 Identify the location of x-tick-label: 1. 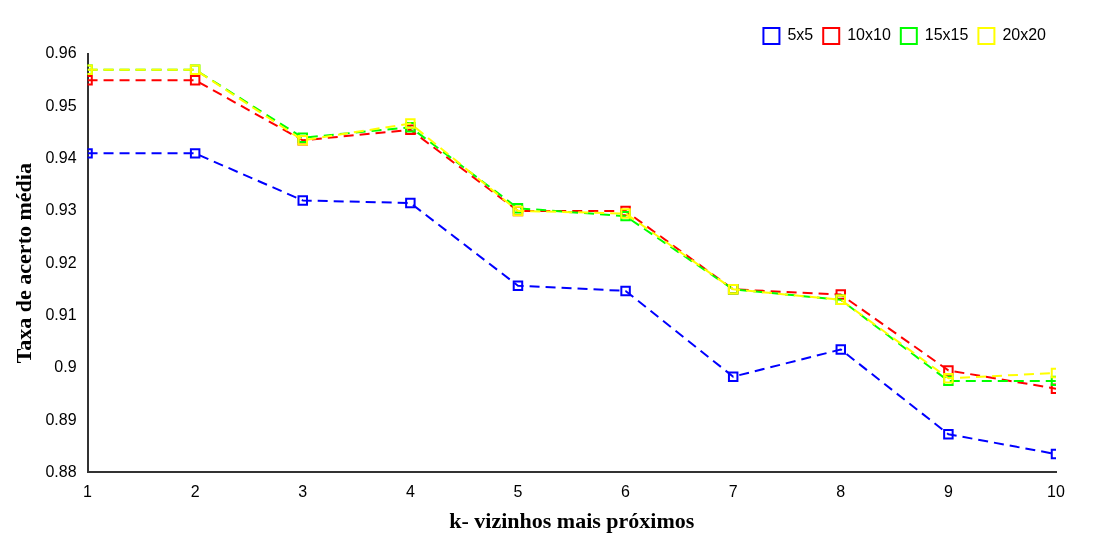
(88, 492).